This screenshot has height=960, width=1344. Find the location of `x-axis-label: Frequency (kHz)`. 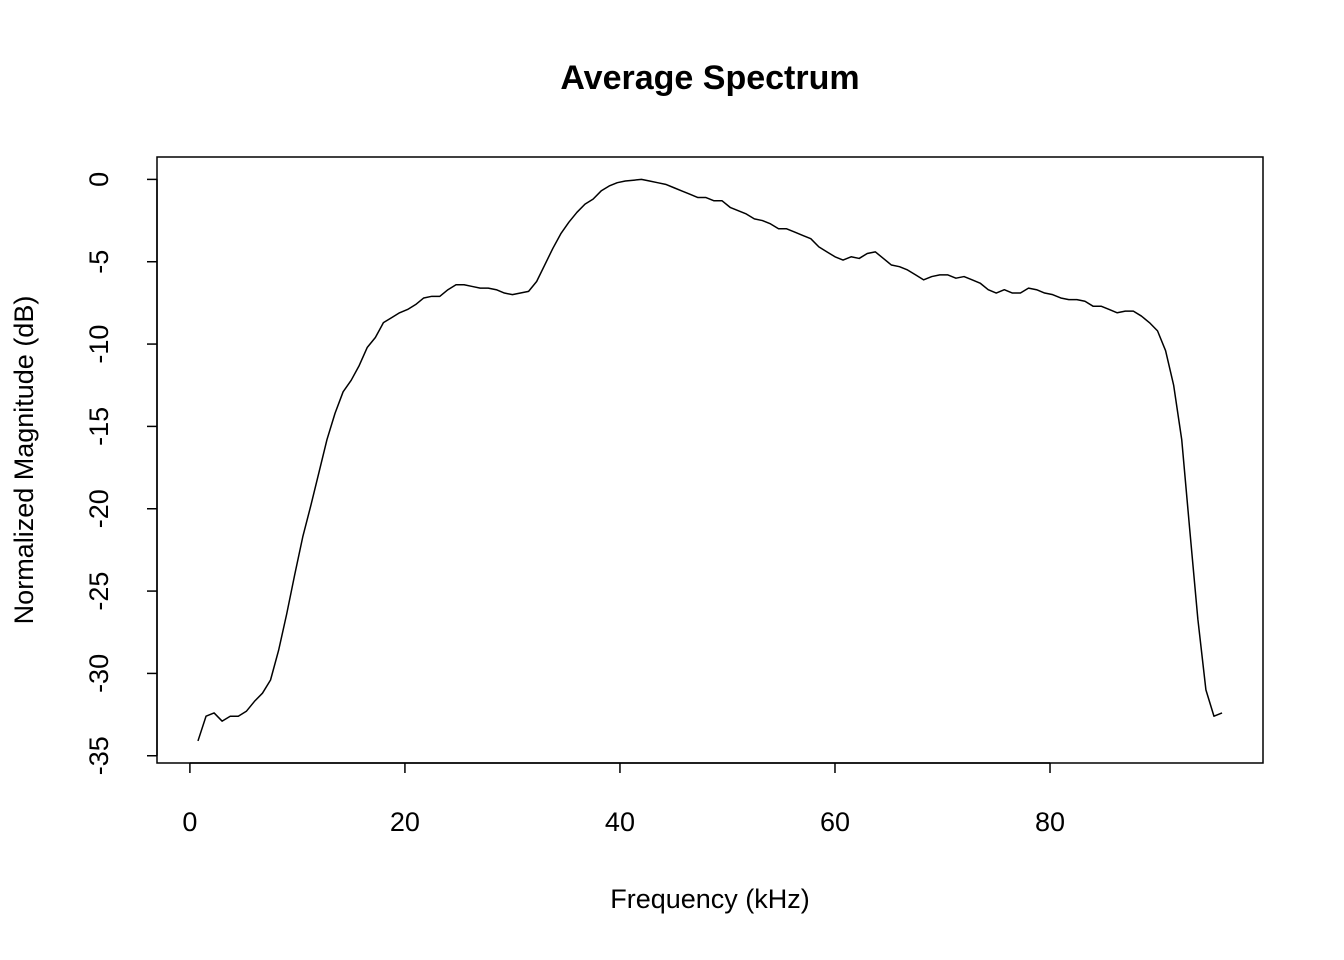

x-axis-label: Frequency (kHz) is located at coordinates (710, 899).